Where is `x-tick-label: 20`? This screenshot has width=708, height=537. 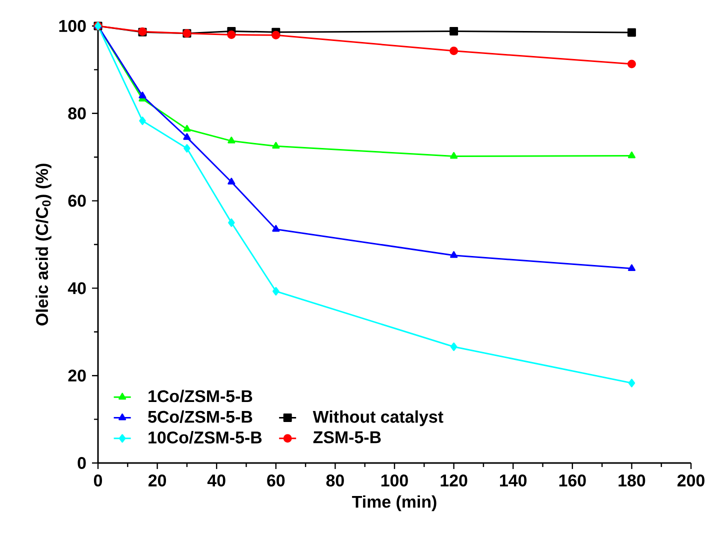 x-tick-label: 20 is located at coordinates (157, 480).